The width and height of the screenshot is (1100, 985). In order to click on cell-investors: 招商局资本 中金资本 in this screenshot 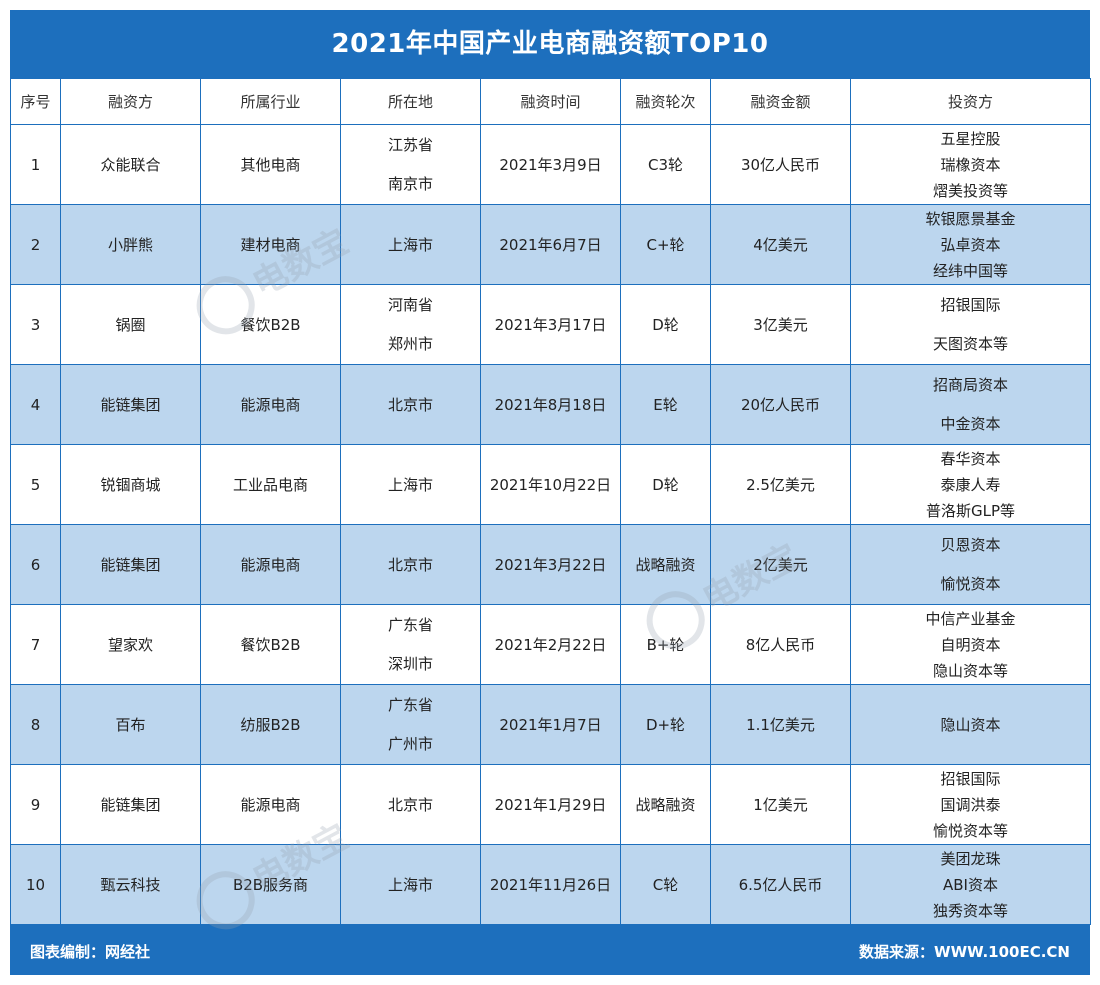, I will do `click(970, 404)`.